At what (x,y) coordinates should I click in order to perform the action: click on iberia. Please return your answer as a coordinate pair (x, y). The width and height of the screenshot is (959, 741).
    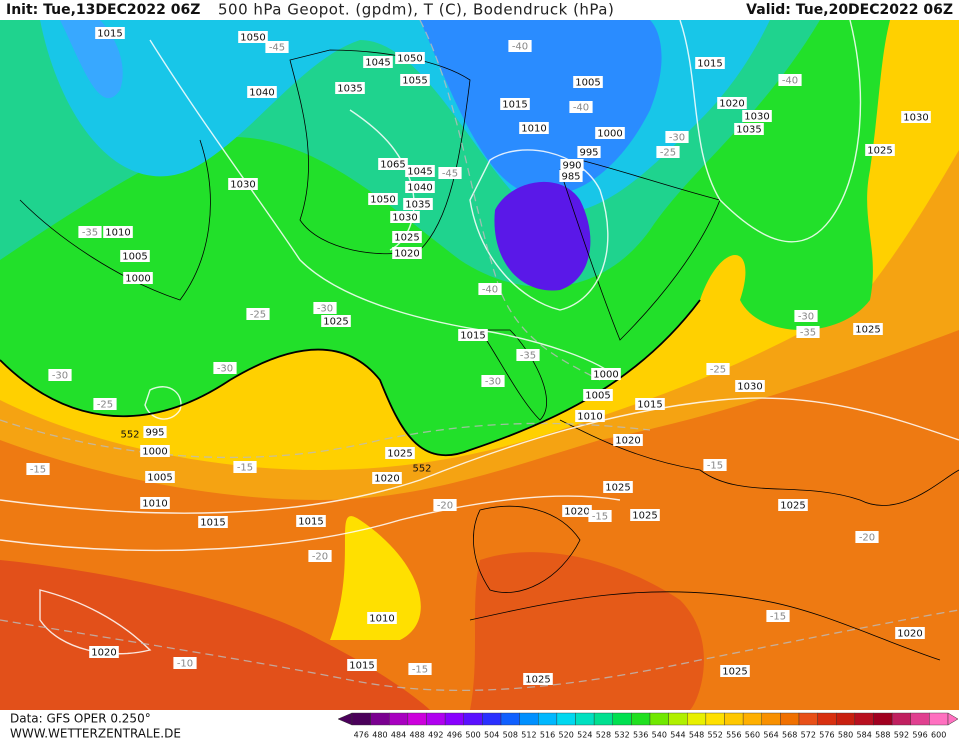
    Looking at the image, I should click on (527, 549).